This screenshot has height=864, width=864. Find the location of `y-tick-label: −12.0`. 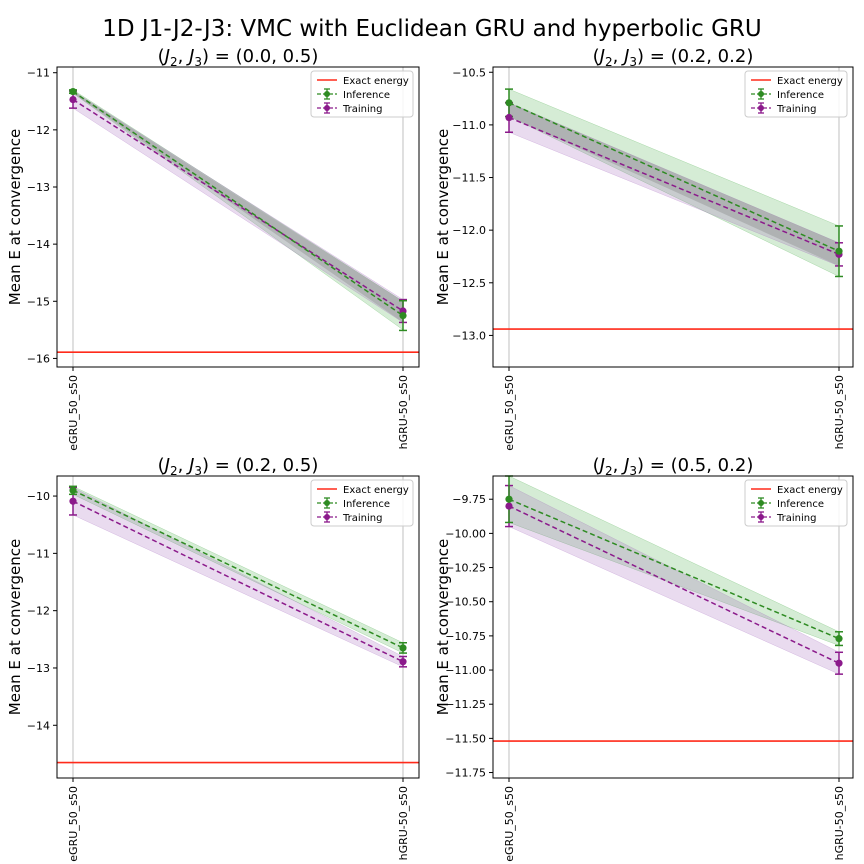

y-tick-label: −12.0 is located at coordinates (469, 230).